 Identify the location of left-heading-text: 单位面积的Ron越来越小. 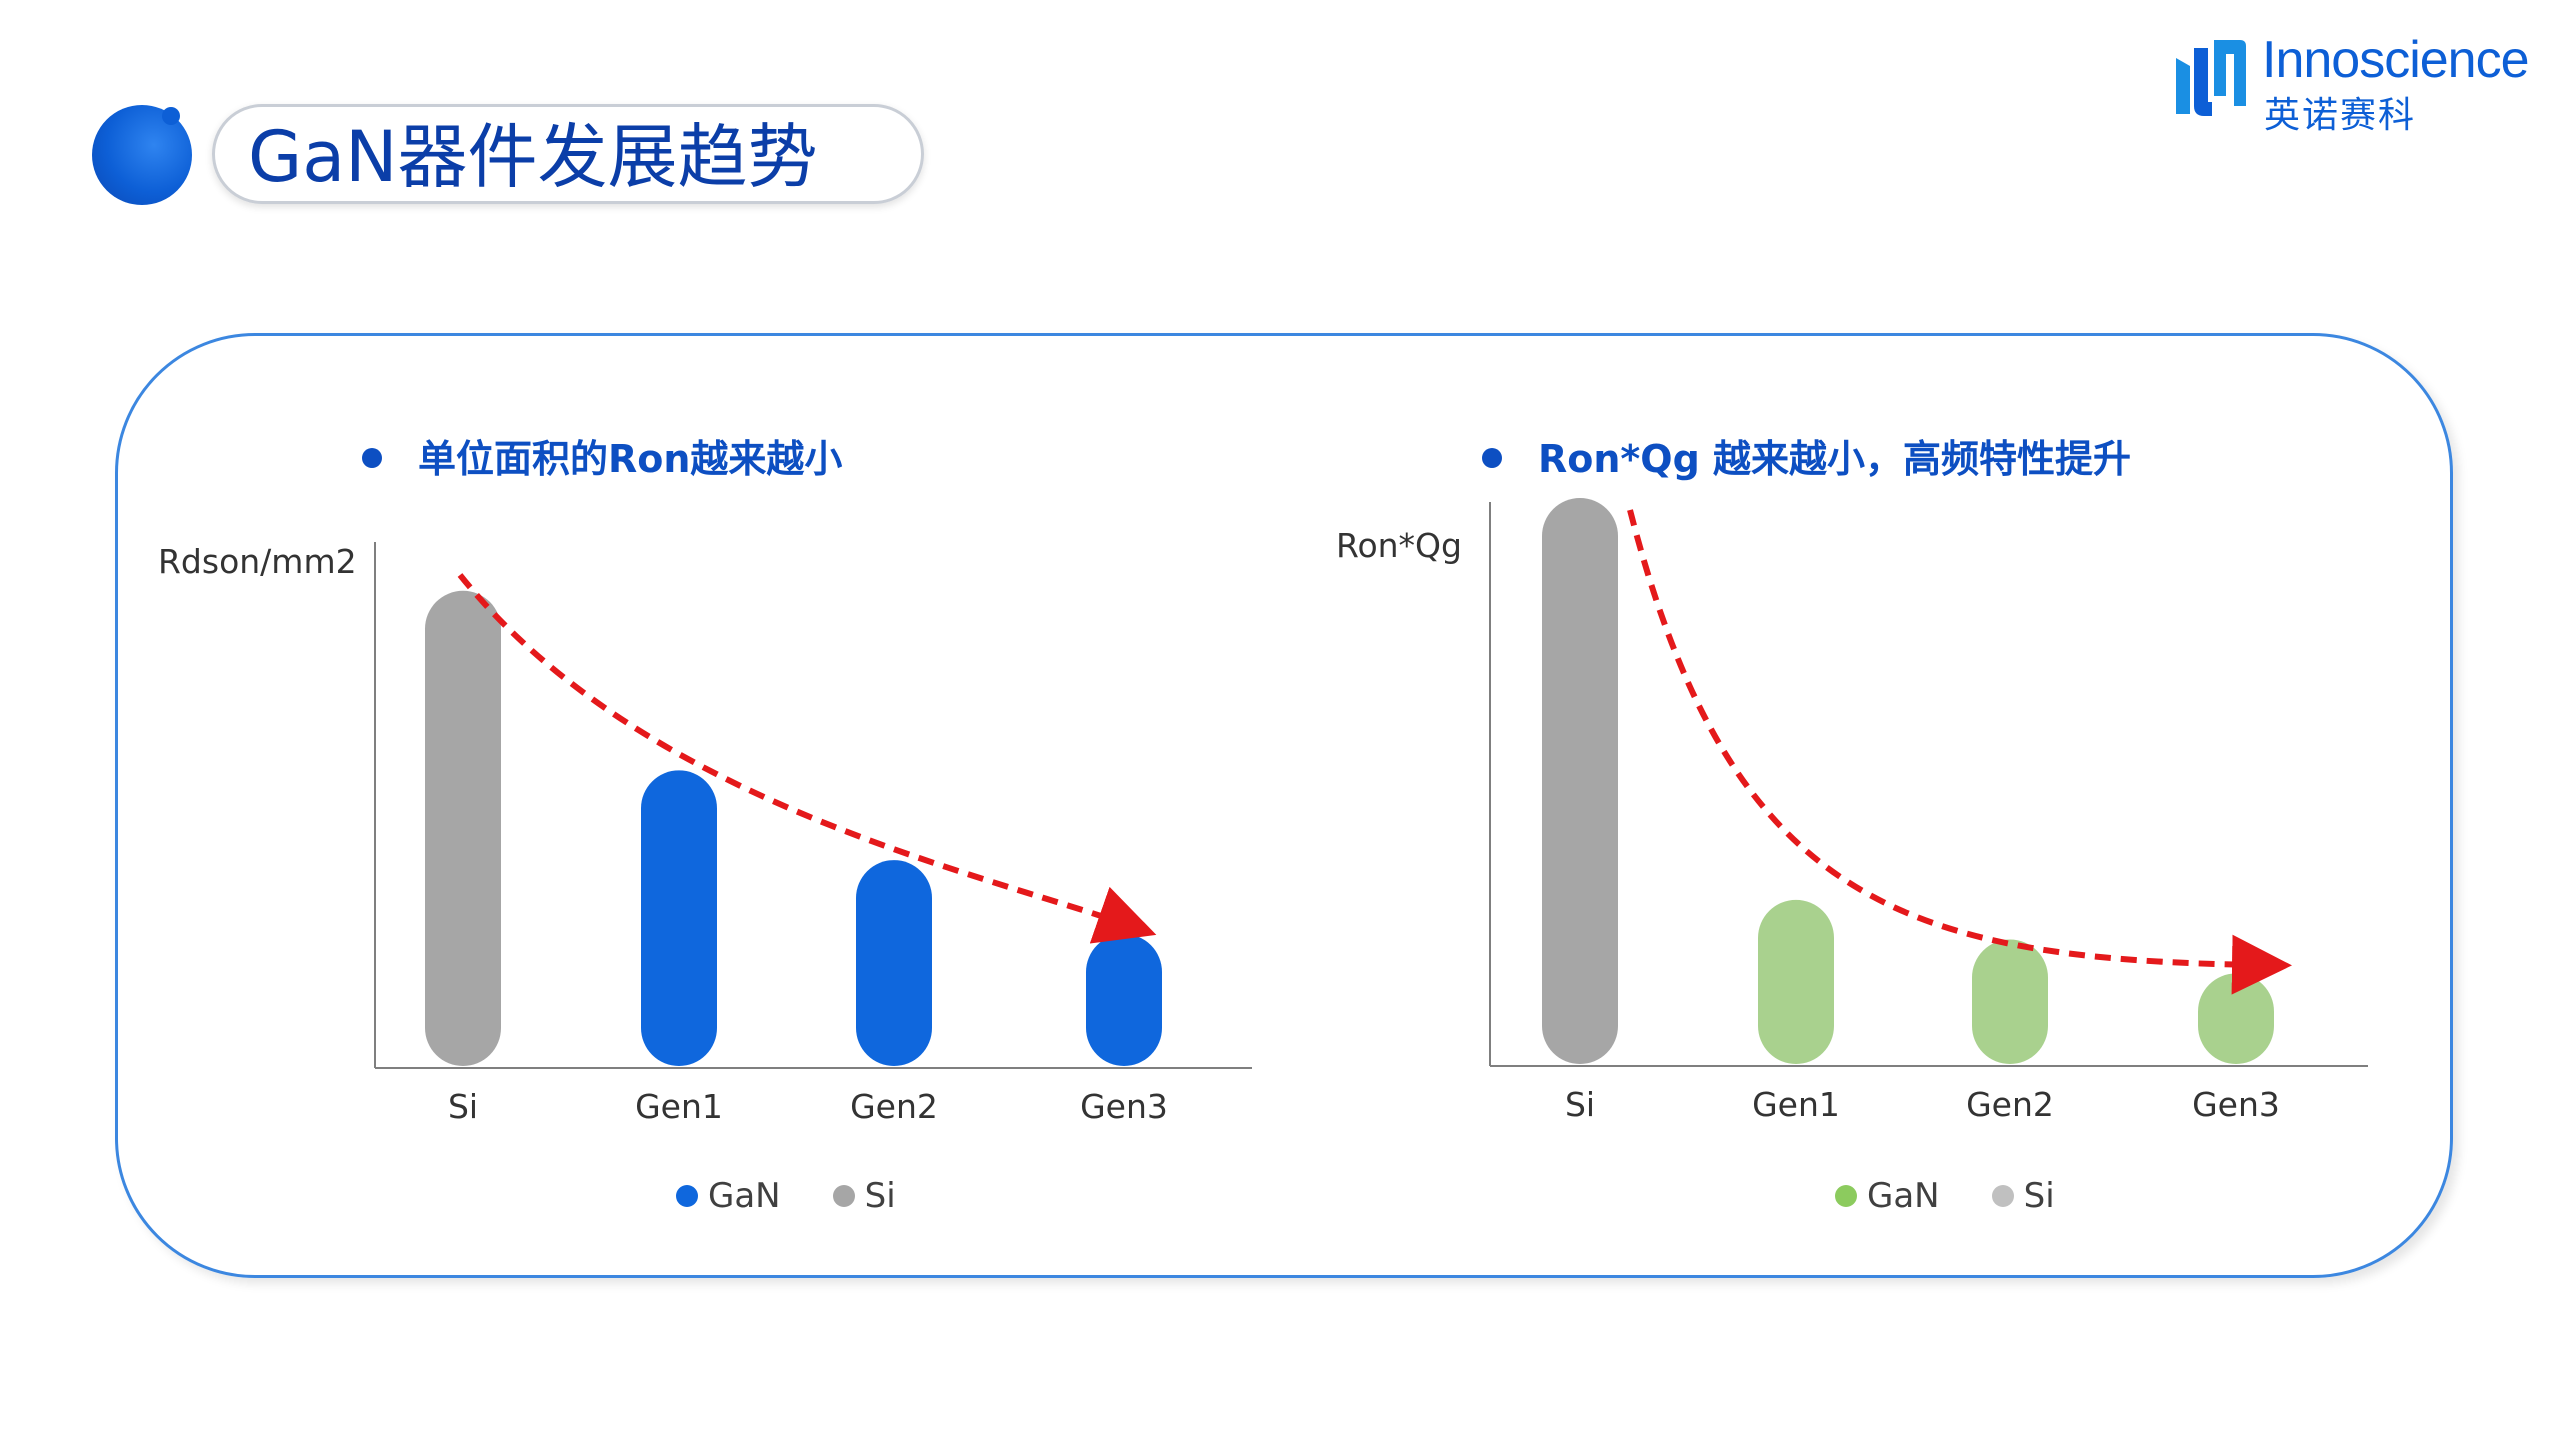
(630, 459).